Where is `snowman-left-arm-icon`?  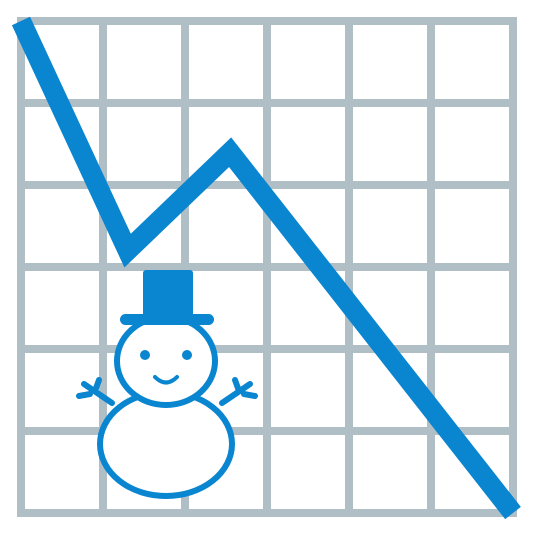 snowman-left-arm-icon is located at coordinates (95, 391).